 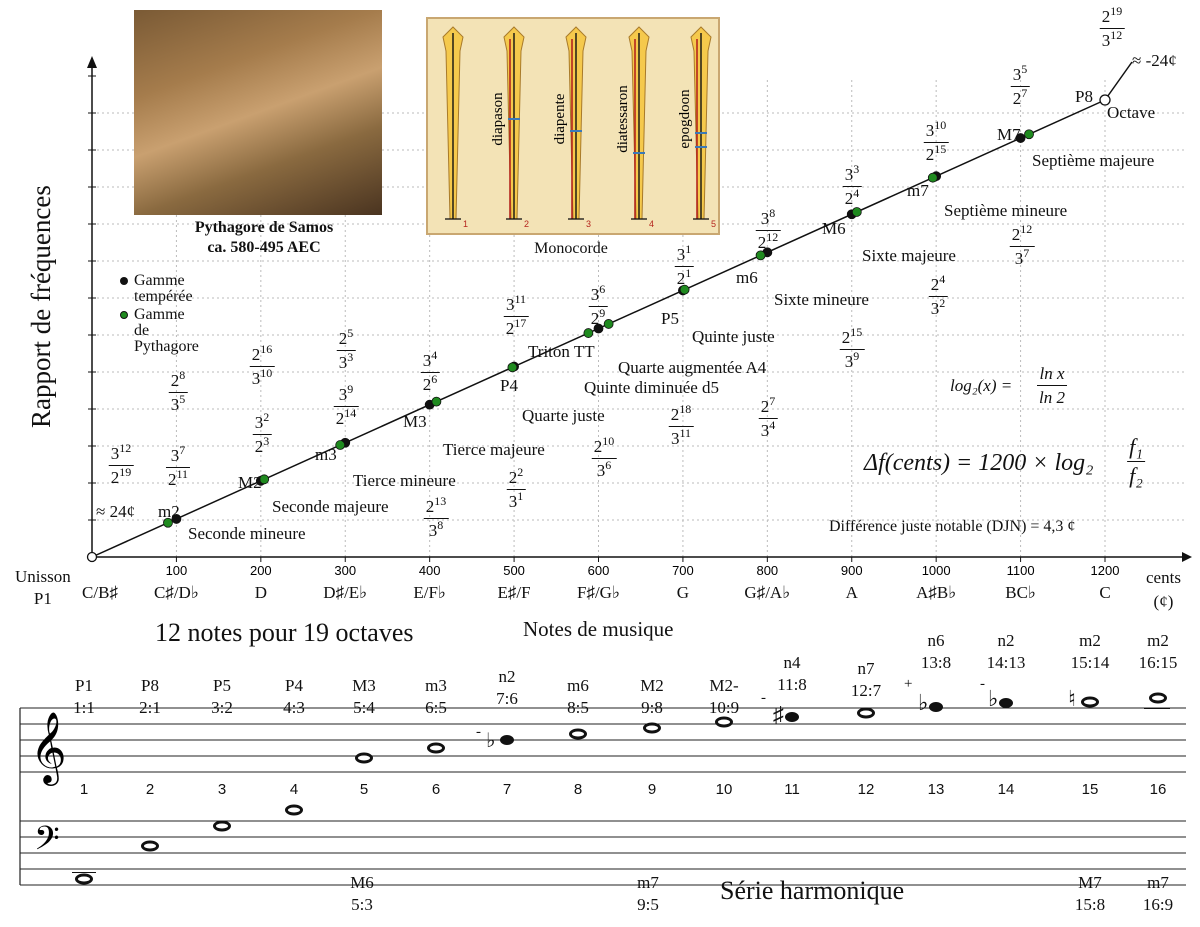 I want to click on x-tick-label: 600, so click(x=599, y=570).